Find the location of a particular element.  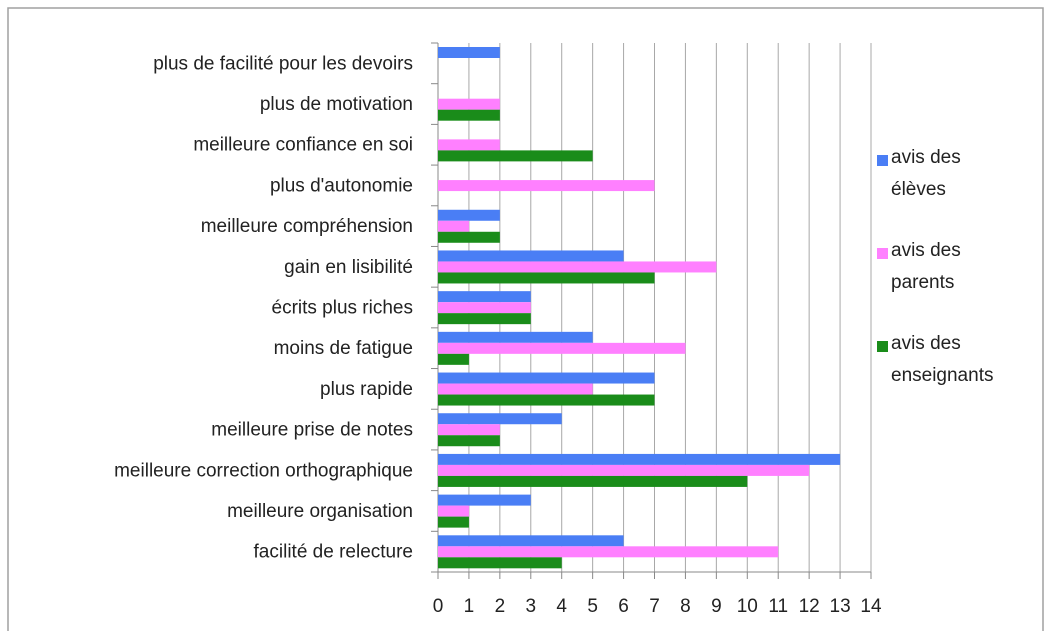

y-tick-label: plus rapide is located at coordinates (366, 389).